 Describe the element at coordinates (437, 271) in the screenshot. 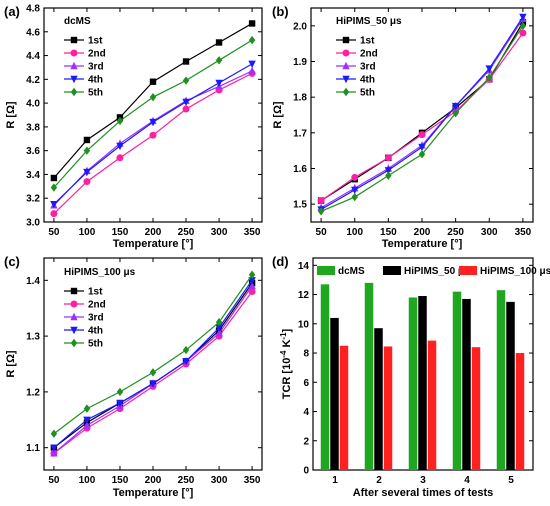

I see `legend-label: HiPIMS_50 μs` at that location.